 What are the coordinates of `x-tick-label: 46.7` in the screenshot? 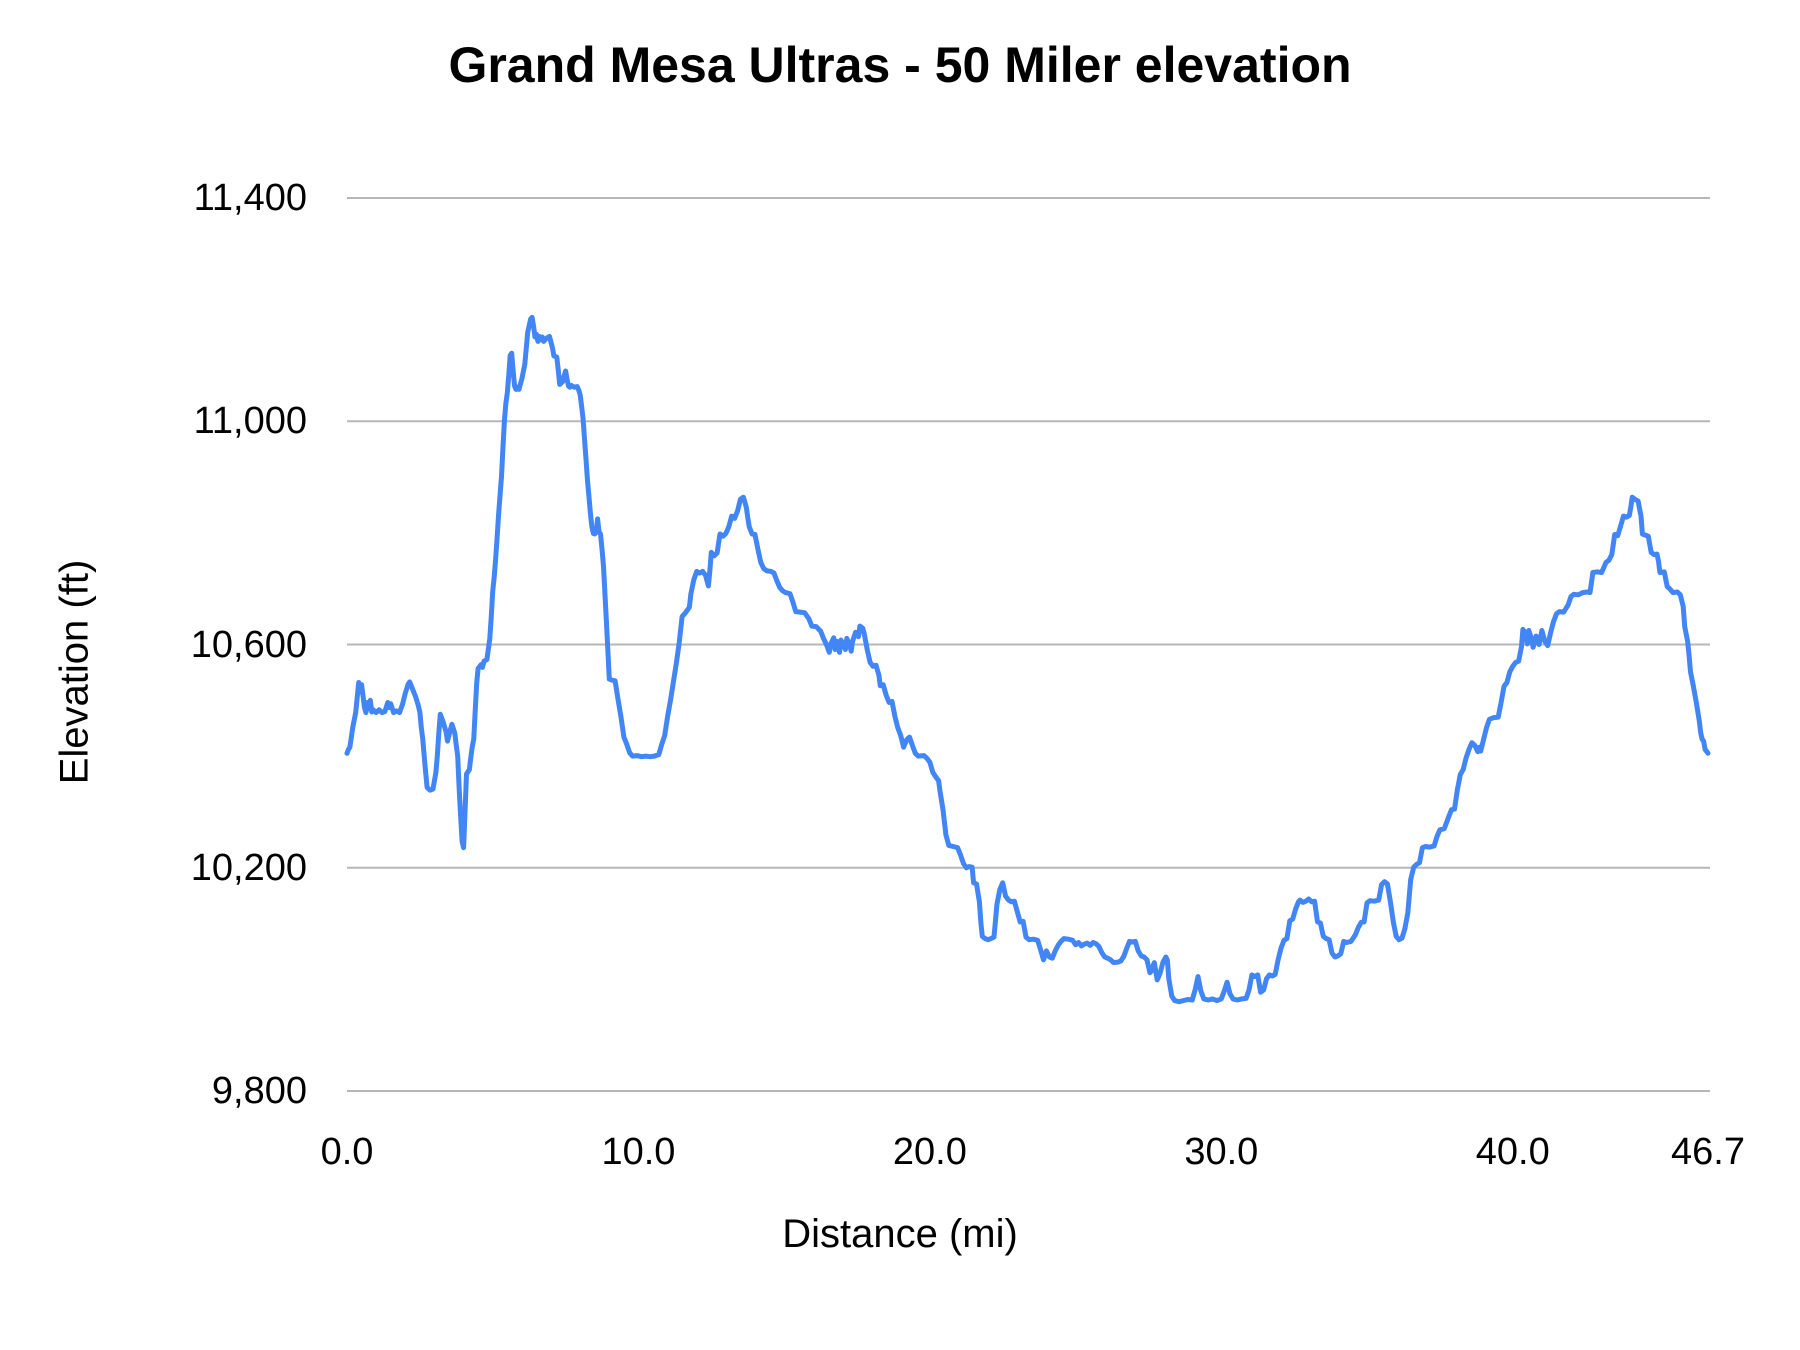 It's located at (1708, 1152).